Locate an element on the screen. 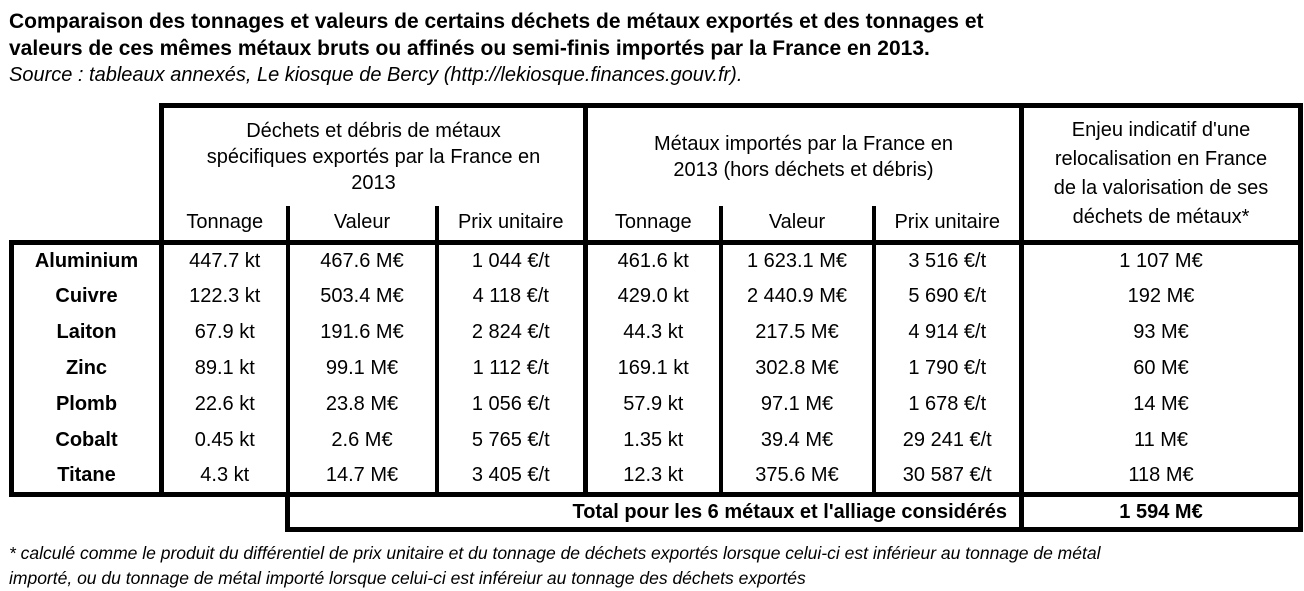 This screenshot has height=591, width=1304. cell-import-valeur: 39.4 M€ is located at coordinates (798, 440).